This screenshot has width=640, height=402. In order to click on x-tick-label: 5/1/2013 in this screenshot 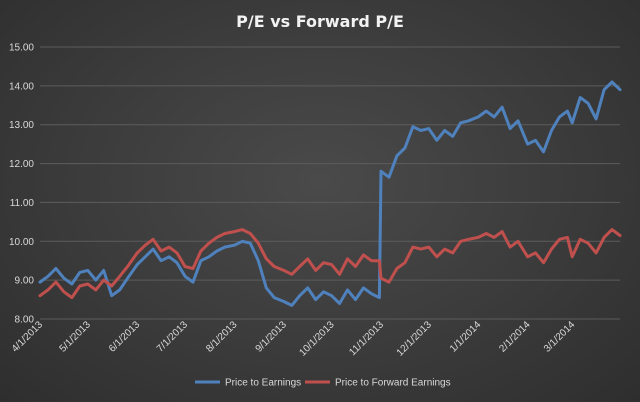, I will do `click(76, 337)`.